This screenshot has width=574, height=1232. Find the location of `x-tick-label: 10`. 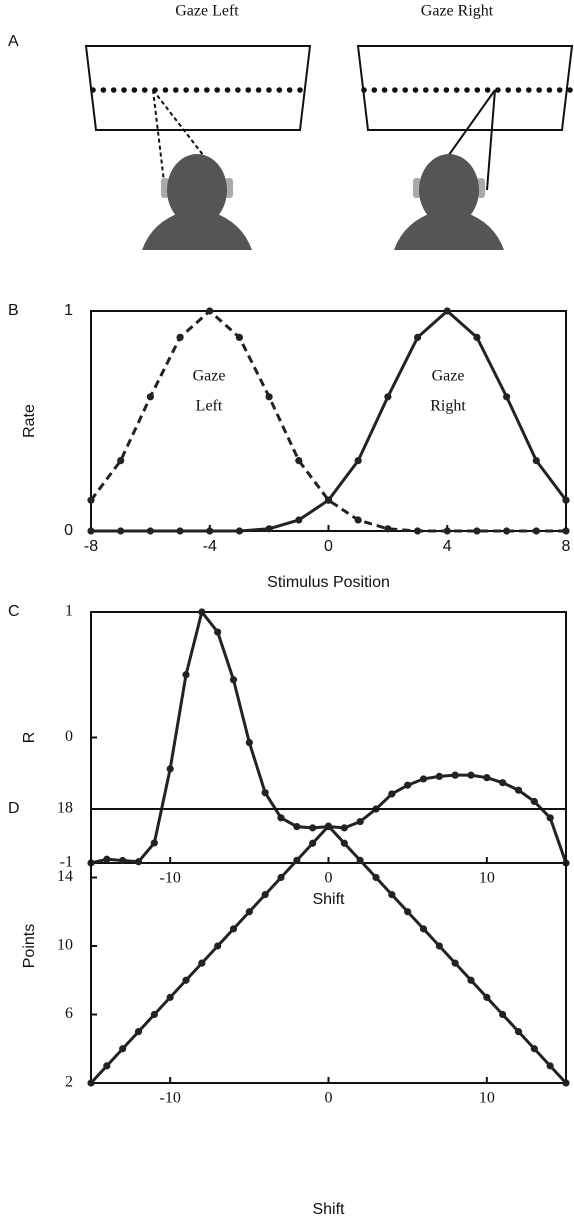

x-tick-label: 10 is located at coordinates (487, 878).